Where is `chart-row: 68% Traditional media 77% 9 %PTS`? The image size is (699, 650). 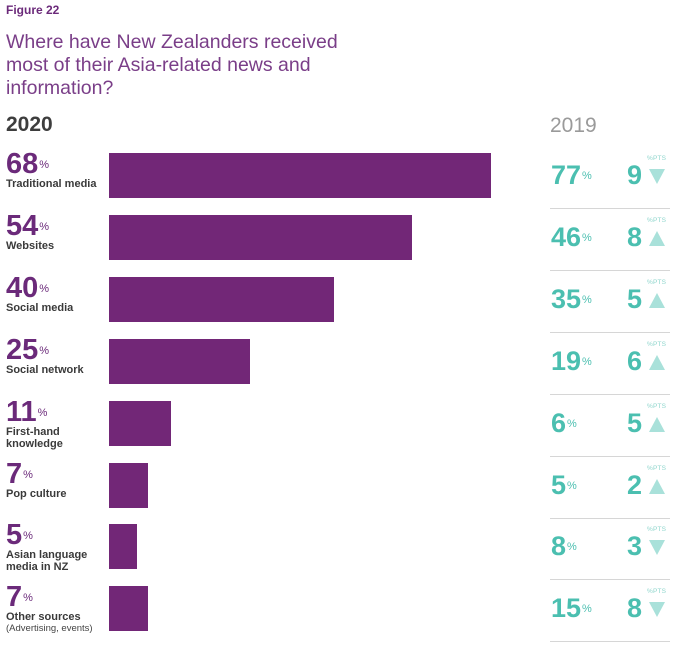 chart-row: 68% Traditional media 77% 9 %PTS is located at coordinates (349, 179).